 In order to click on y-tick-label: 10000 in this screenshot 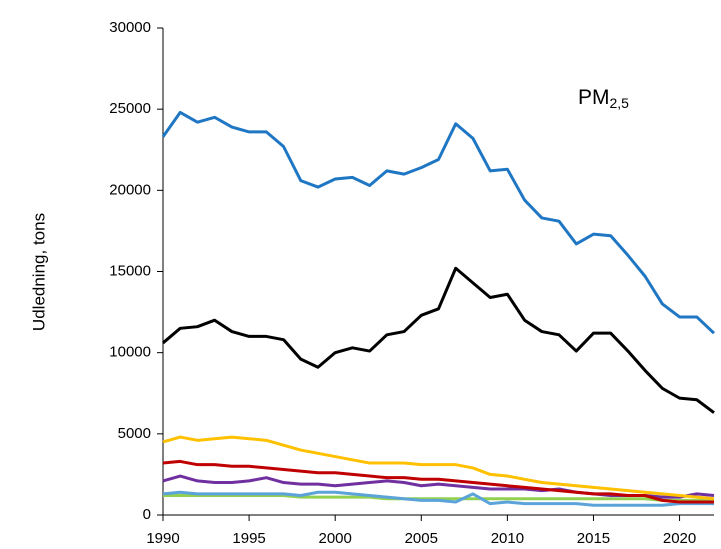, I will do `click(130, 352)`.